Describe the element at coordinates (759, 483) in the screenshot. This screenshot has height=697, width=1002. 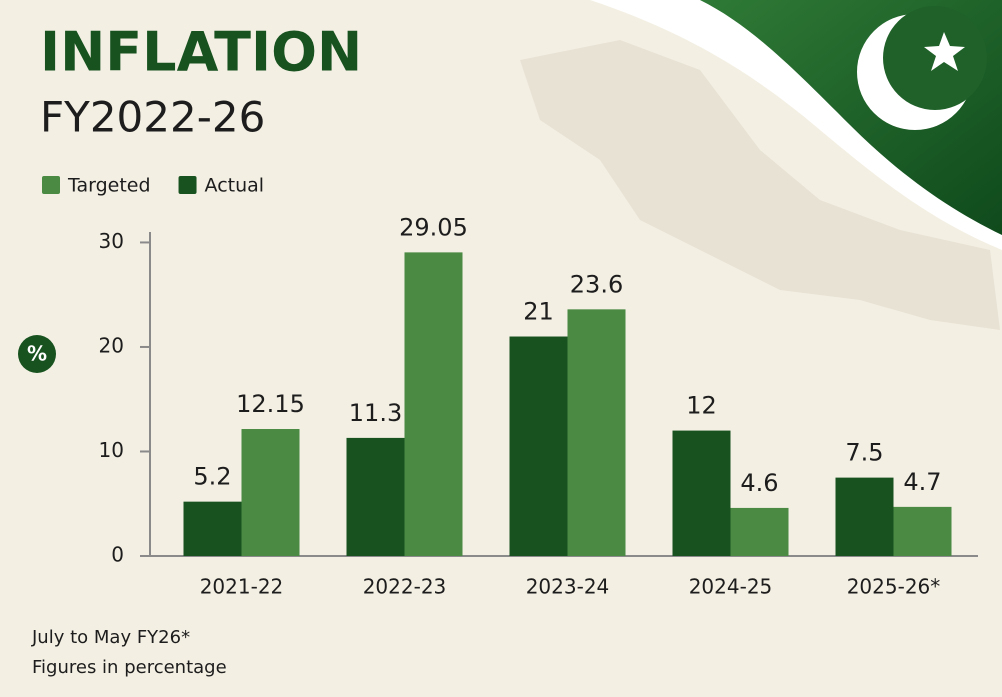
I see `data-label: 4.6` at that location.